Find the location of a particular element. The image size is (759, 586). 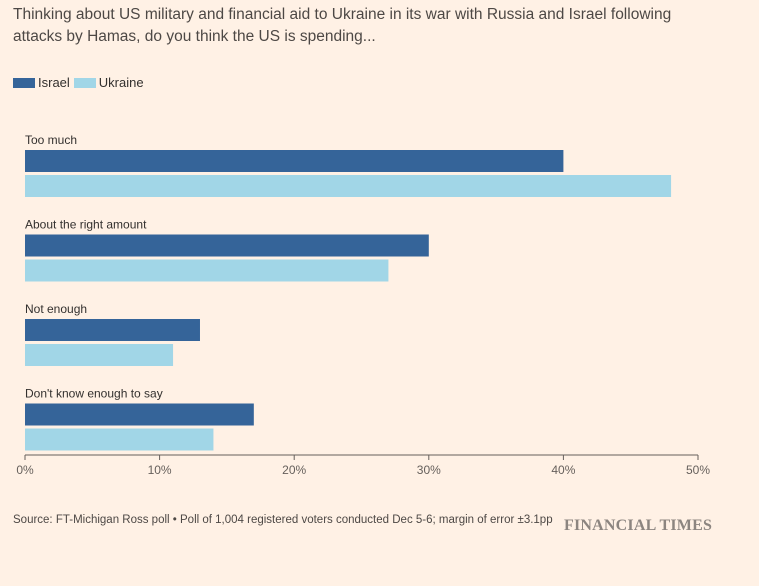

category-label: Don't know enough to say is located at coordinates (94, 394).